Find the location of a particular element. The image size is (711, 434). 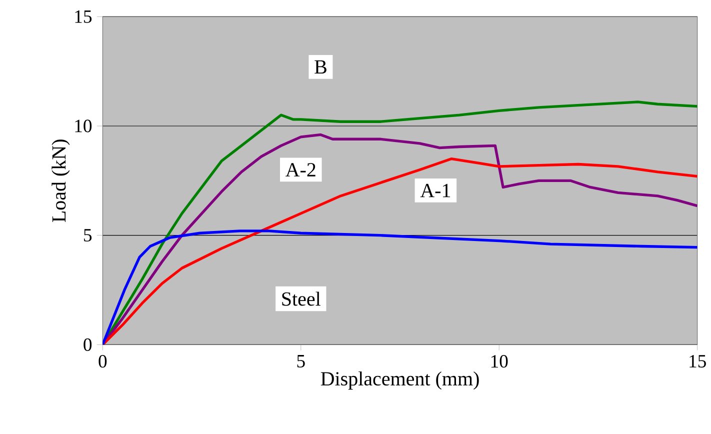

text: Steel is located at coordinates (301, 299).